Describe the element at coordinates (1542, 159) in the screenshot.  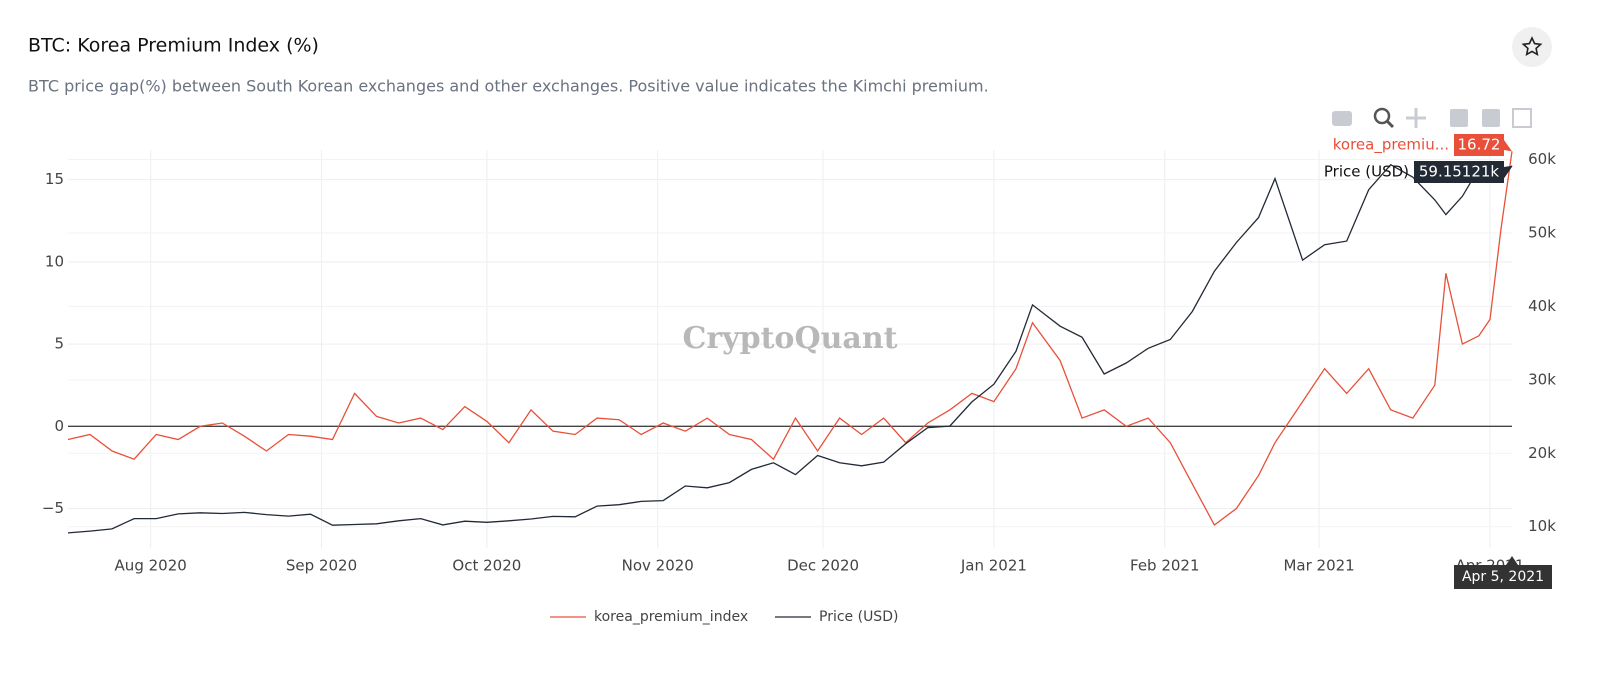
I see `y2-tick-label: 60k` at that location.